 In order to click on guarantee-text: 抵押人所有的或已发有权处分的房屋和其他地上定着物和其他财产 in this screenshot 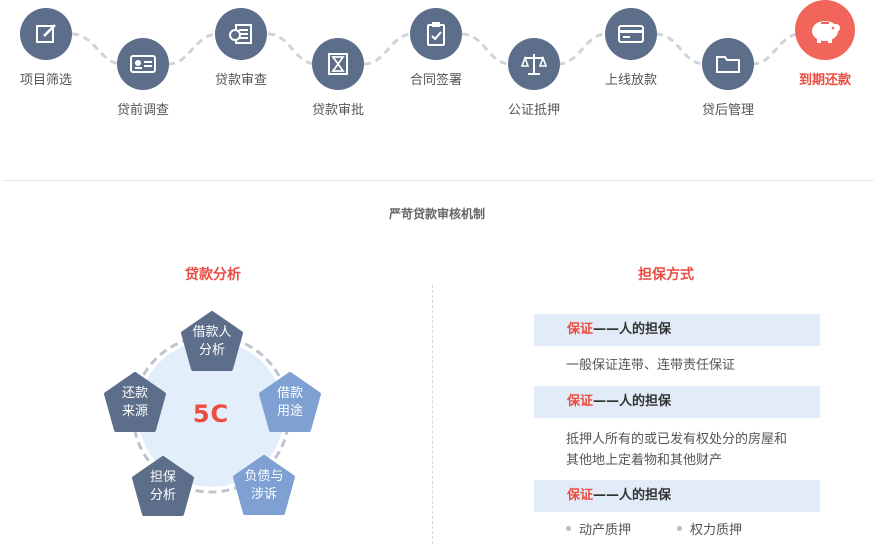, I will do `click(677, 450)`.